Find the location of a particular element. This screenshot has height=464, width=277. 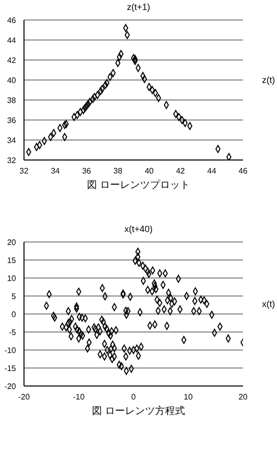

x-tick-label: 38 is located at coordinates (118, 171).